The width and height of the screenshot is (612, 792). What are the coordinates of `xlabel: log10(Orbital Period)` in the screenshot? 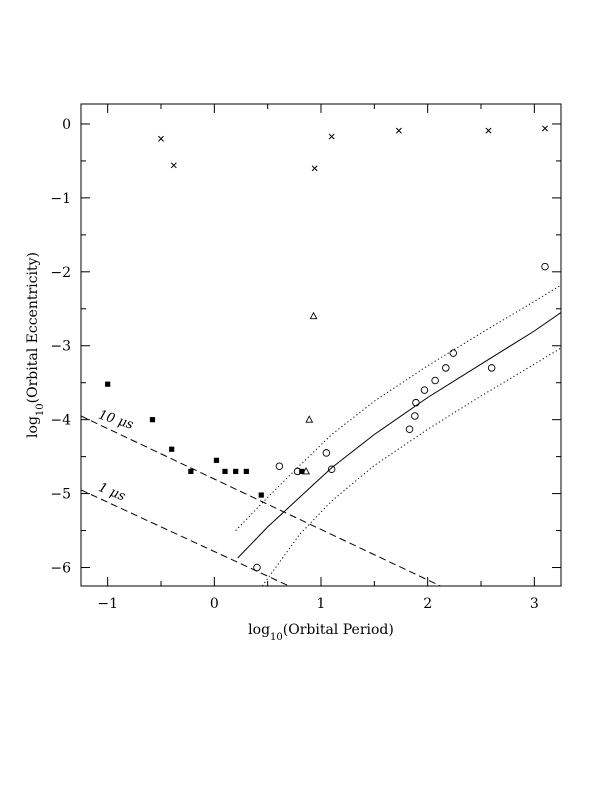 It's located at (321, 632).